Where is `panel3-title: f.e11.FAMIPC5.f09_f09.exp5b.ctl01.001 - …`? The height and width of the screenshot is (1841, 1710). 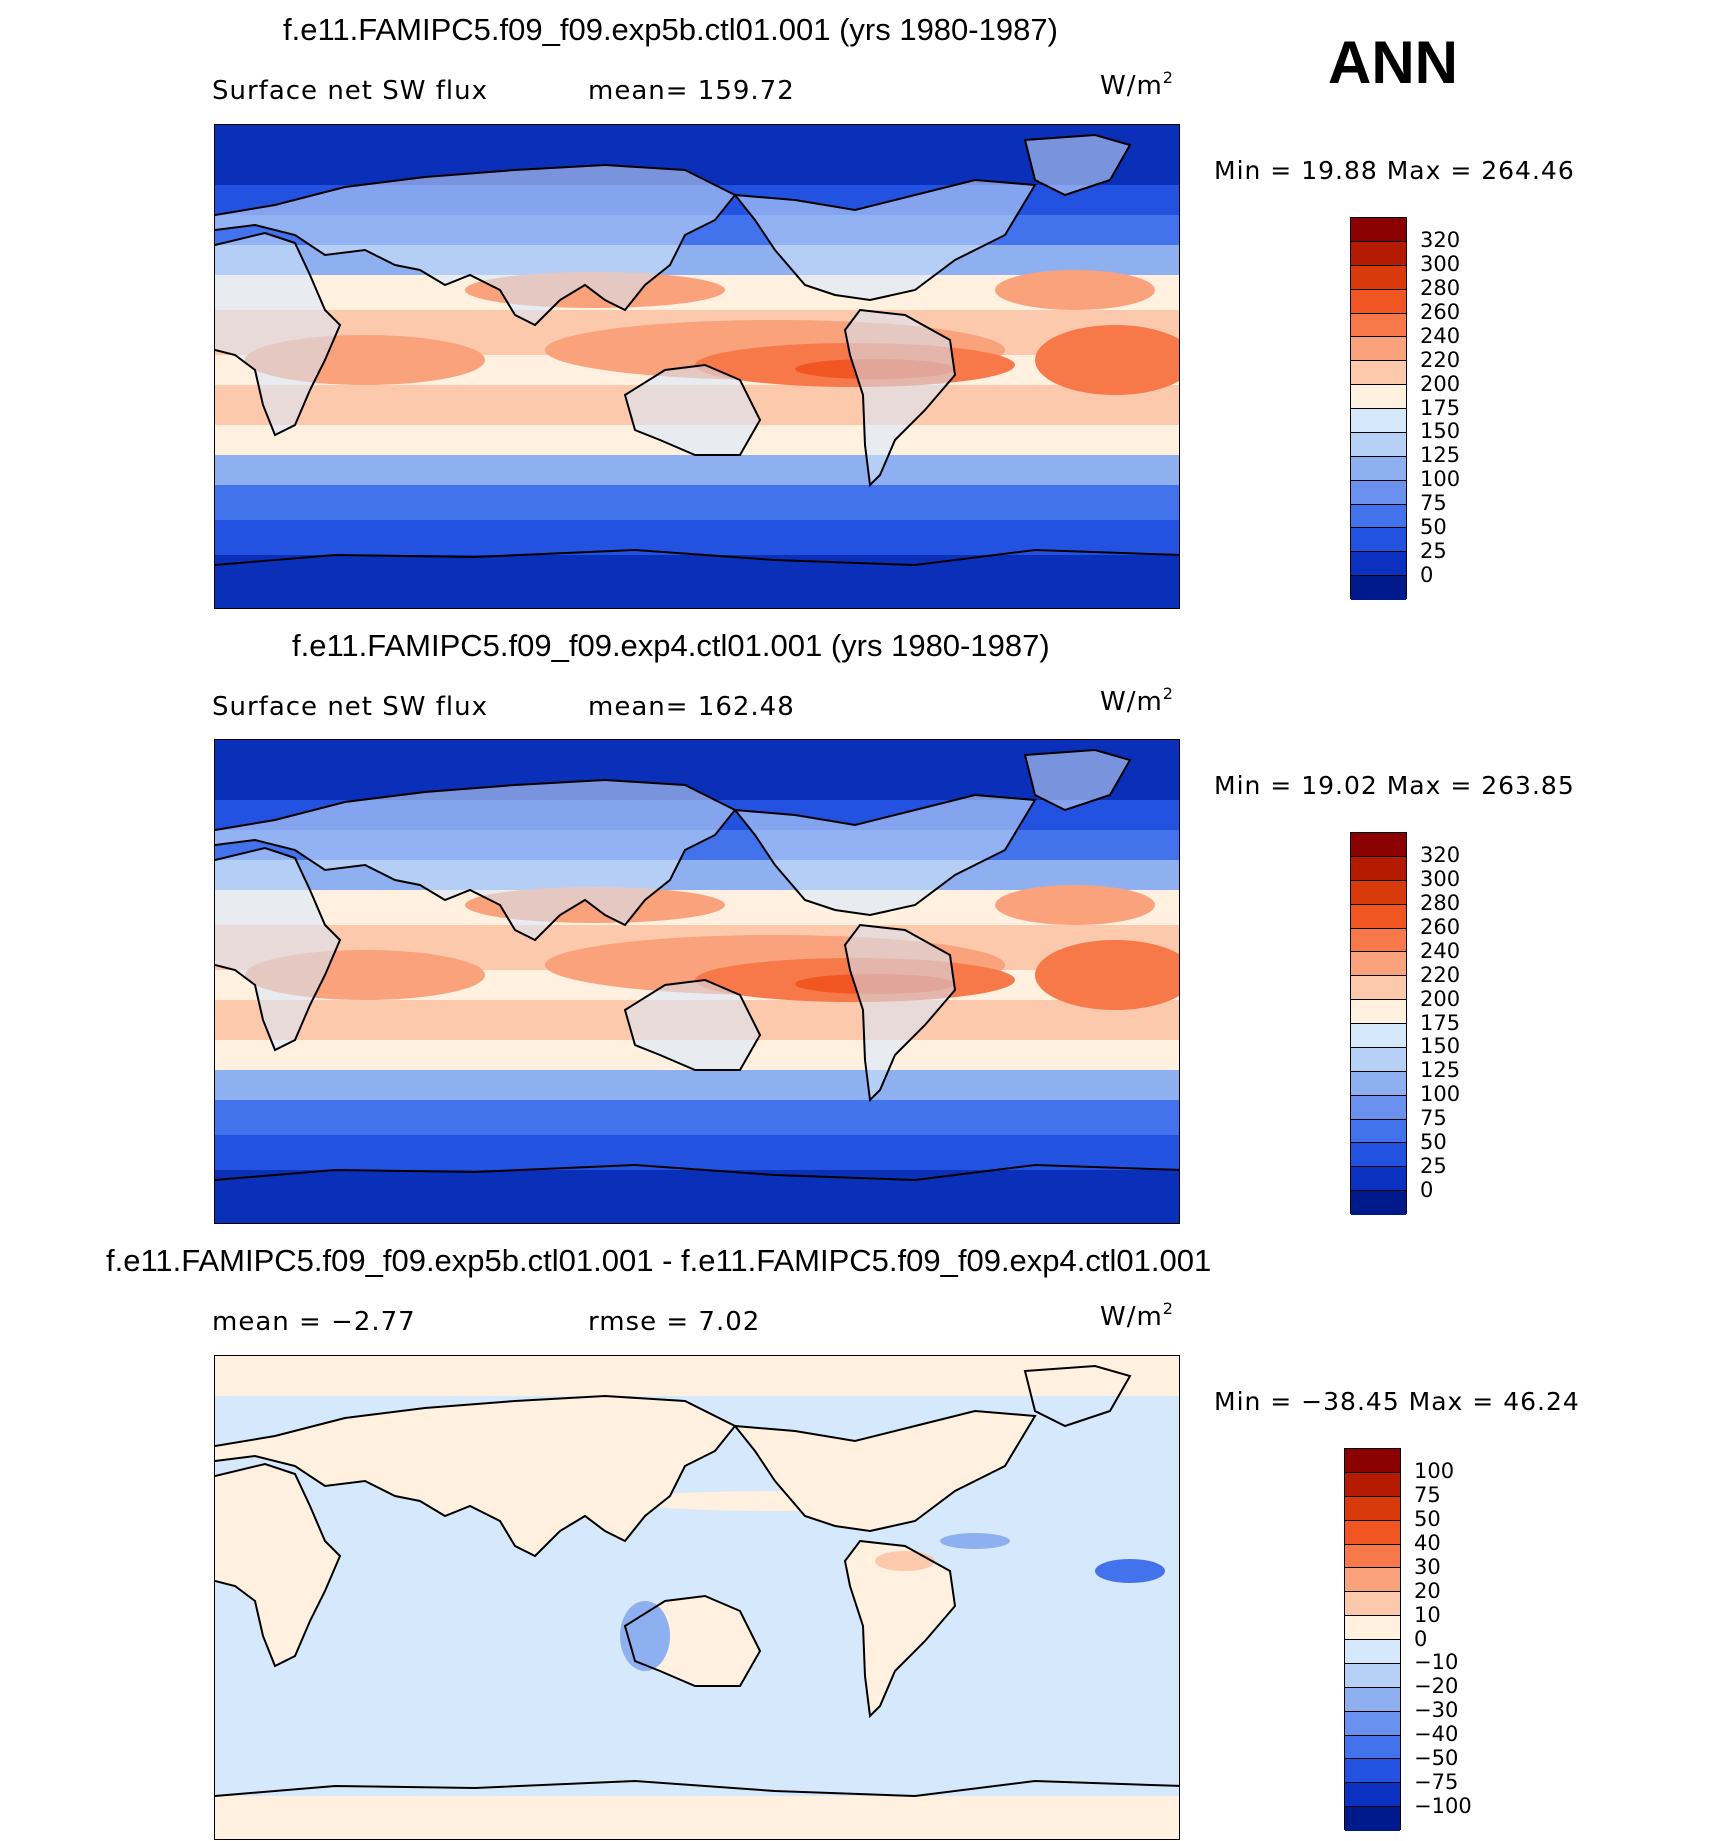 panel3-title: f.e11.FAMIPC5.f09_f09.exp5b.ctl01.001 - … is located at coordinates (659, 1260).